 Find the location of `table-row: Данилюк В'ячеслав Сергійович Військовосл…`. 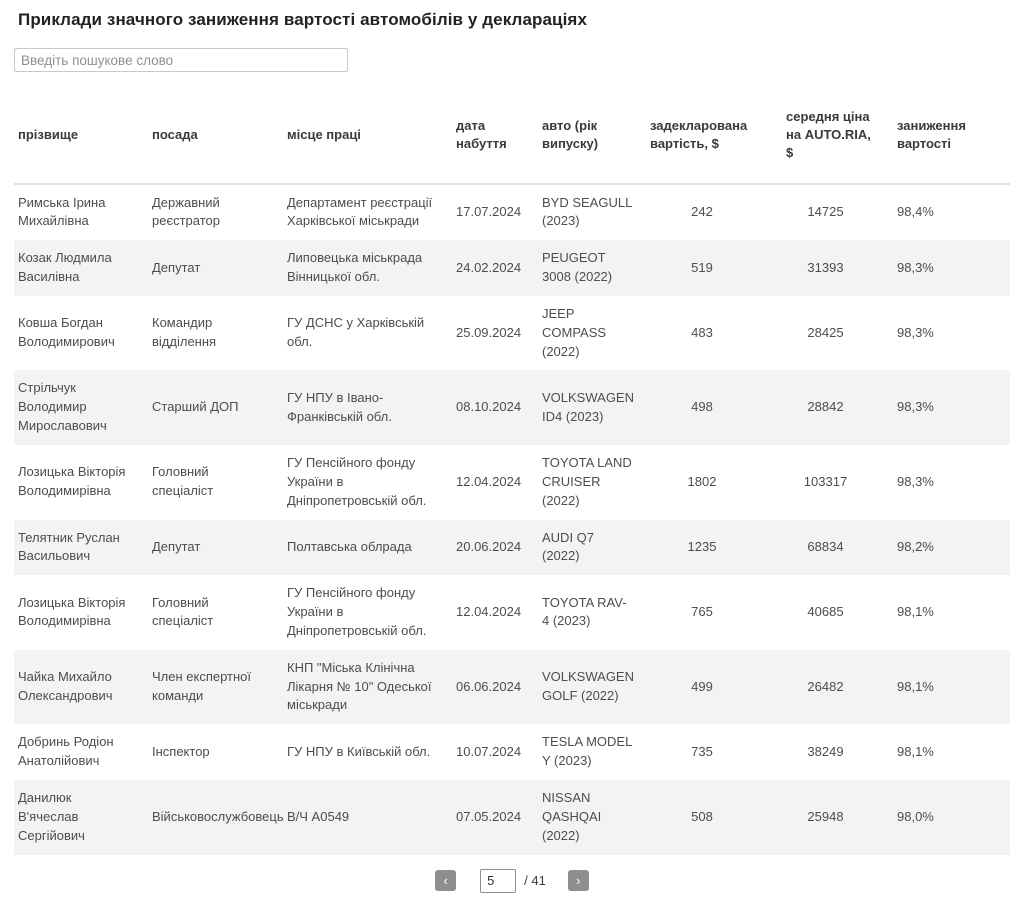

table-row: Данилюк В'ячеслав Сергійович Військовосл… is located at coordinates (512, 817).